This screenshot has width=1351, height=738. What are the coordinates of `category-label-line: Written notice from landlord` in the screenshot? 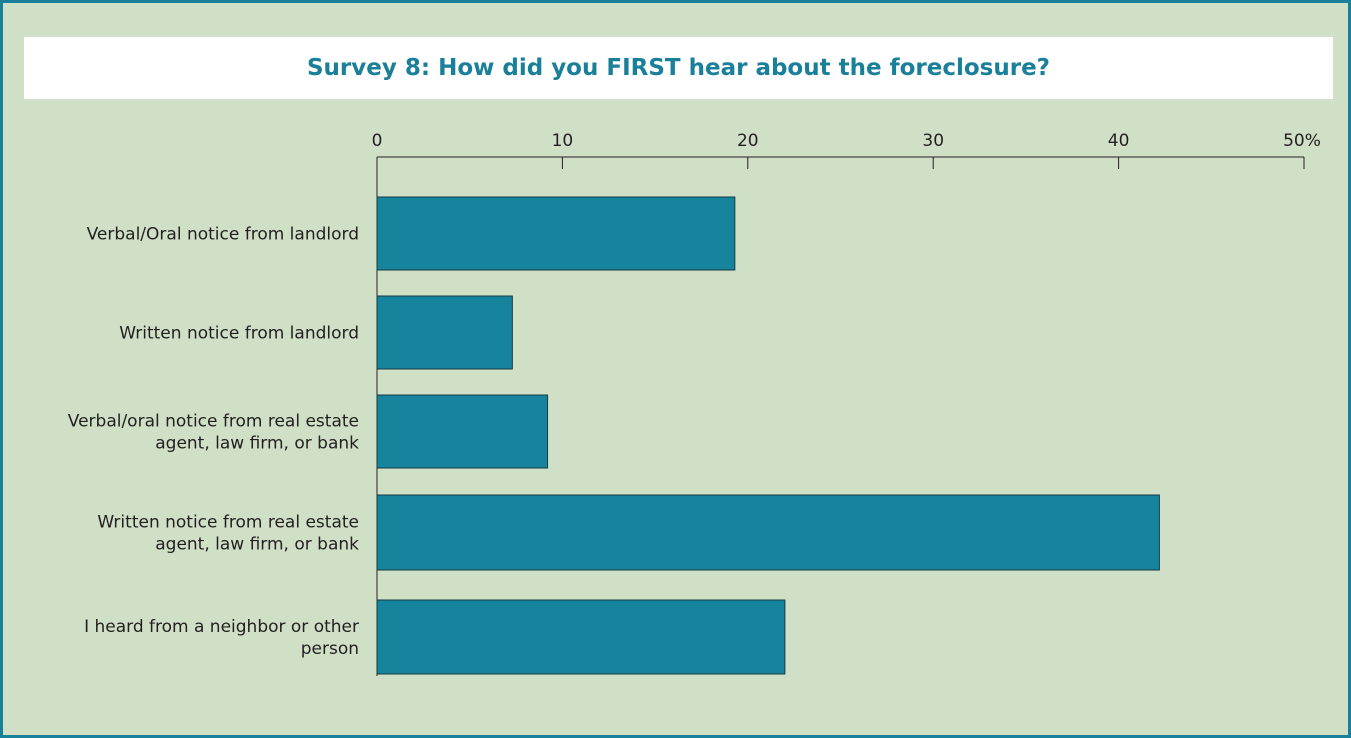 It's located at (239, 334).